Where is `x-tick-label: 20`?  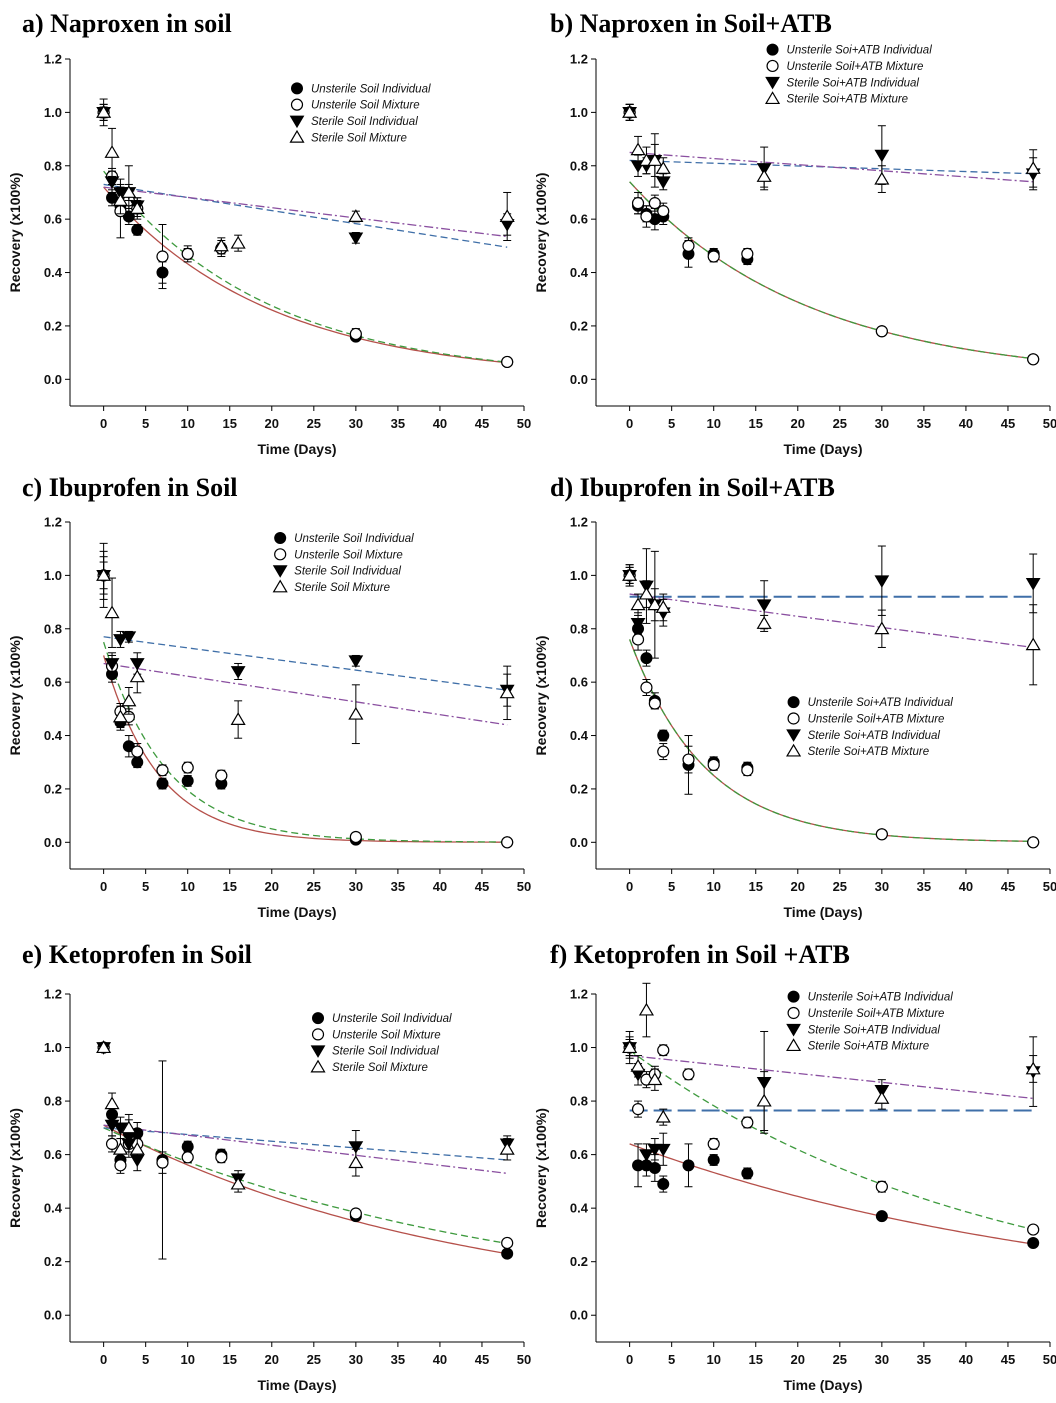
x-tick-label: 20 is located at coordinates (272, 1359).